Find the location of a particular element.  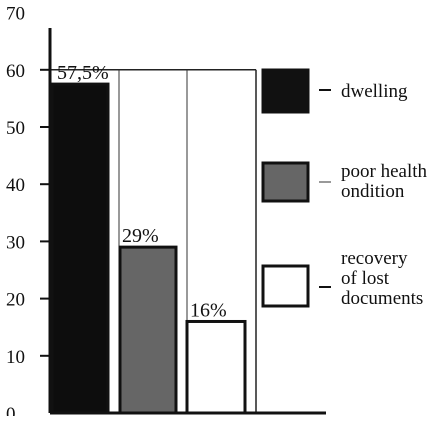

legend-label-line: ondition is located at coordinates (373, 191).